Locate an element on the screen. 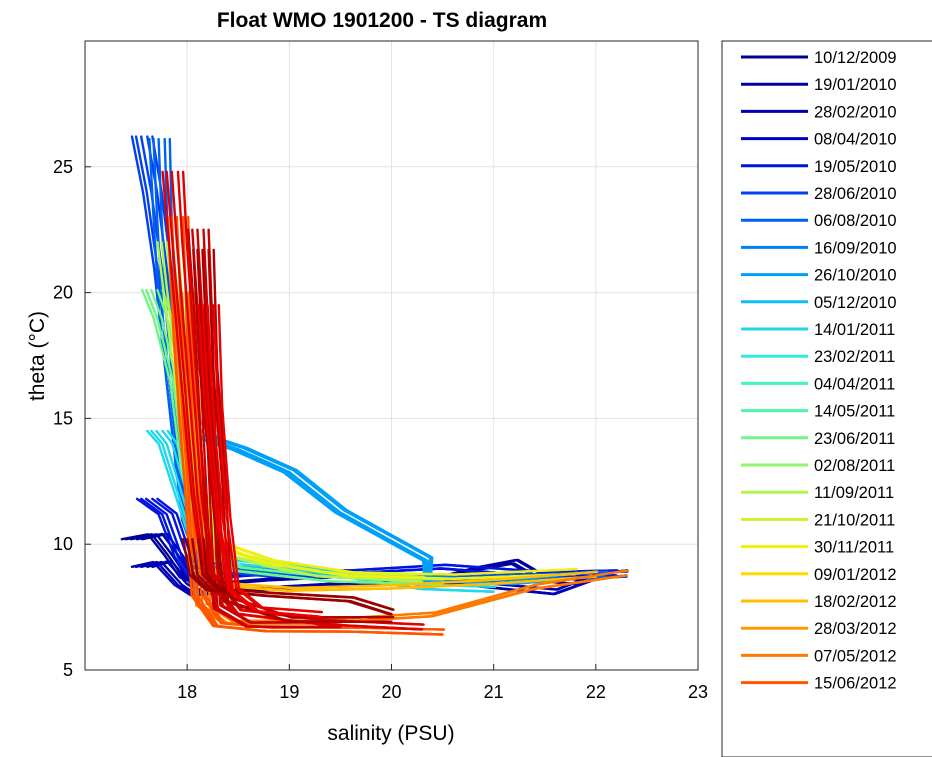  legend-label: 16/09/2010 is located at coordinates (855, 248).